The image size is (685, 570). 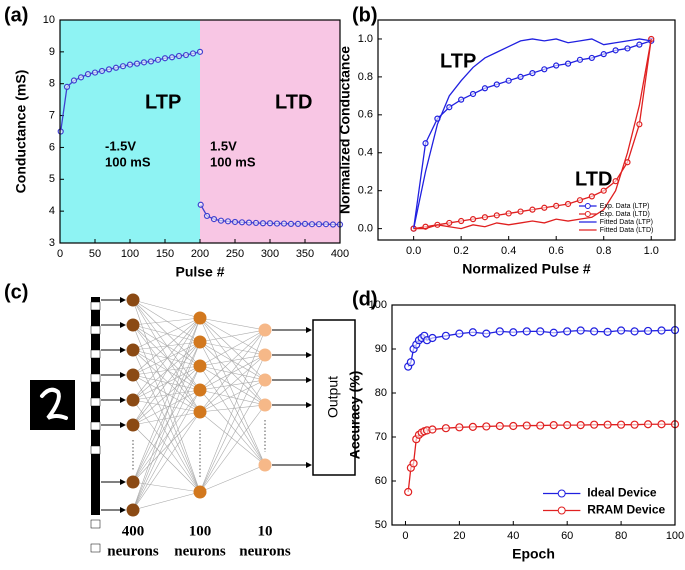 I want to click on y-tick-label: 90, so click(x=381, y=349).